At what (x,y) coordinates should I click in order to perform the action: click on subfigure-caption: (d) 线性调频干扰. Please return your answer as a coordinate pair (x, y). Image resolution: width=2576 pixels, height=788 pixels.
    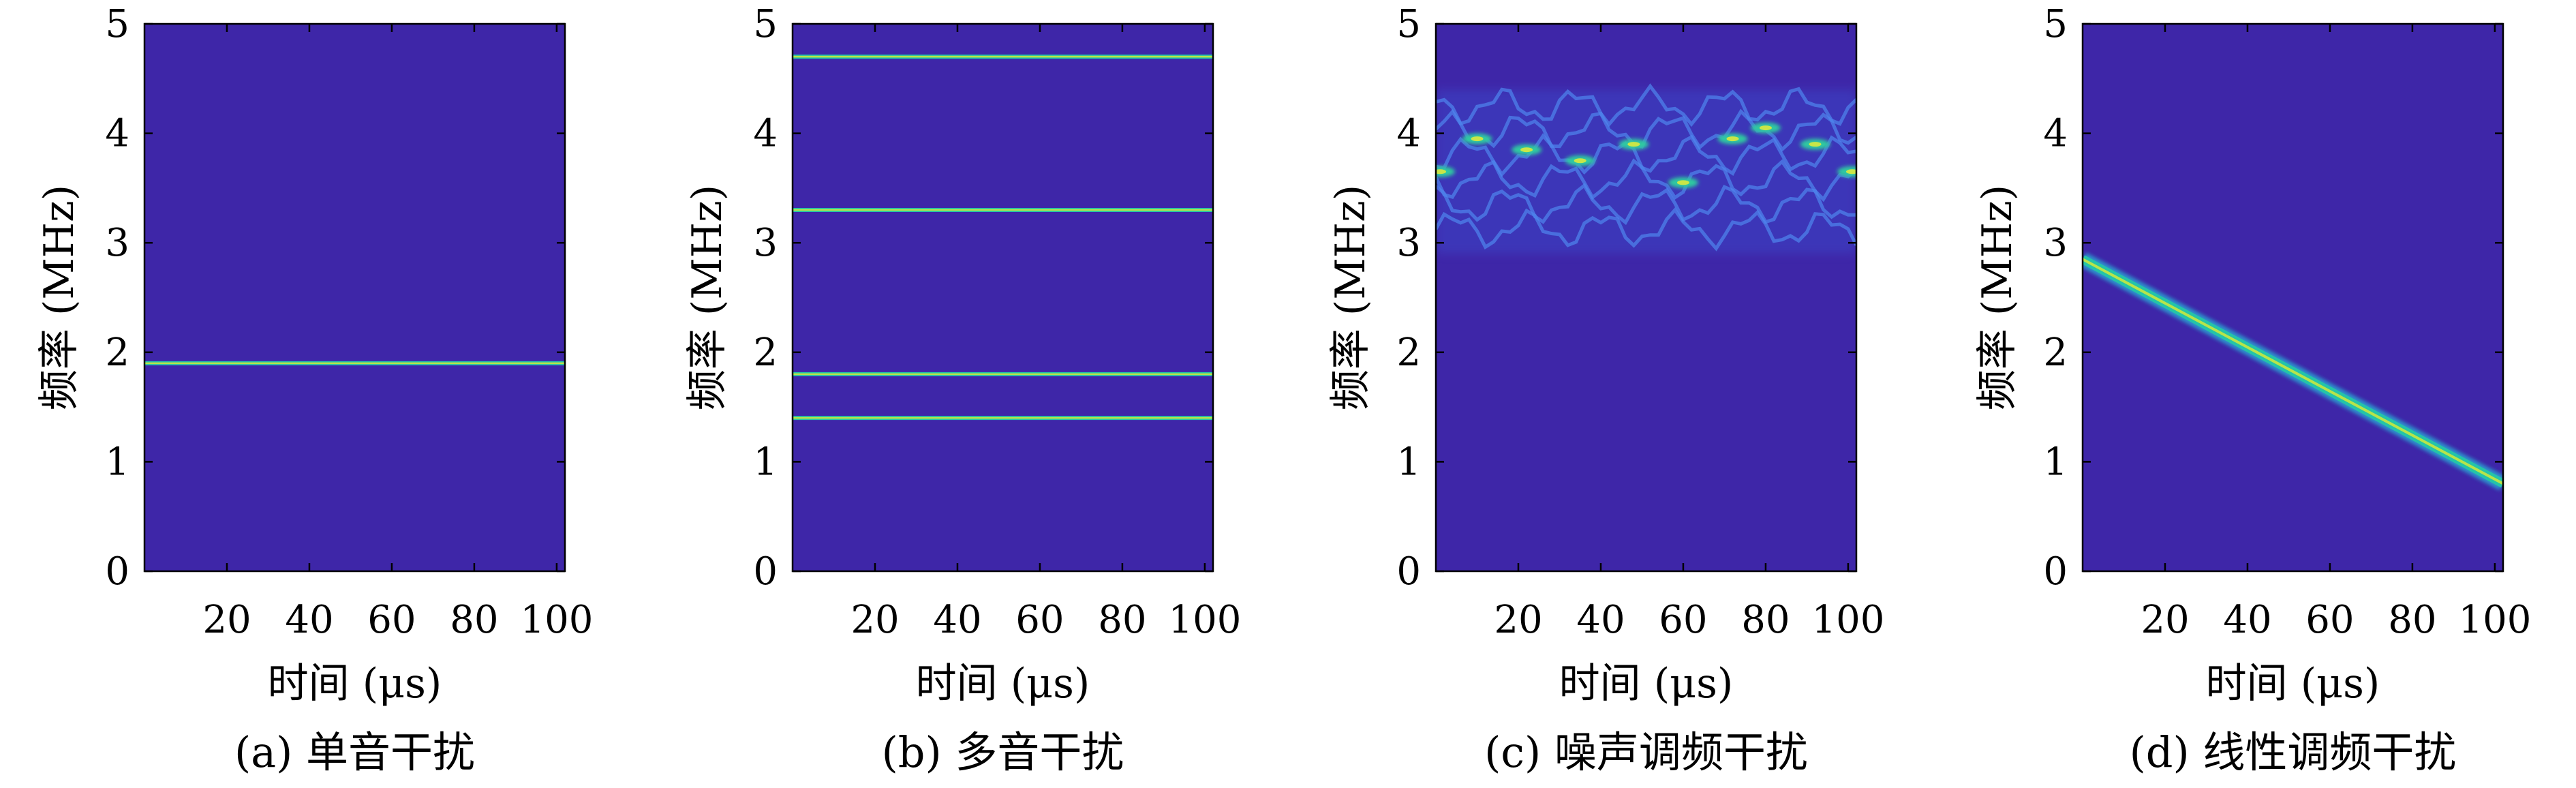
    Looking at the image, I should click on (2293, 752).